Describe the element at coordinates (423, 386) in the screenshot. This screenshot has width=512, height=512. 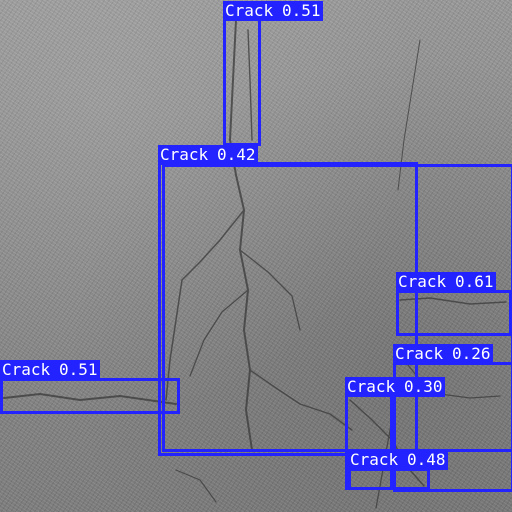
I see `detection-score: 0.30` at that location.